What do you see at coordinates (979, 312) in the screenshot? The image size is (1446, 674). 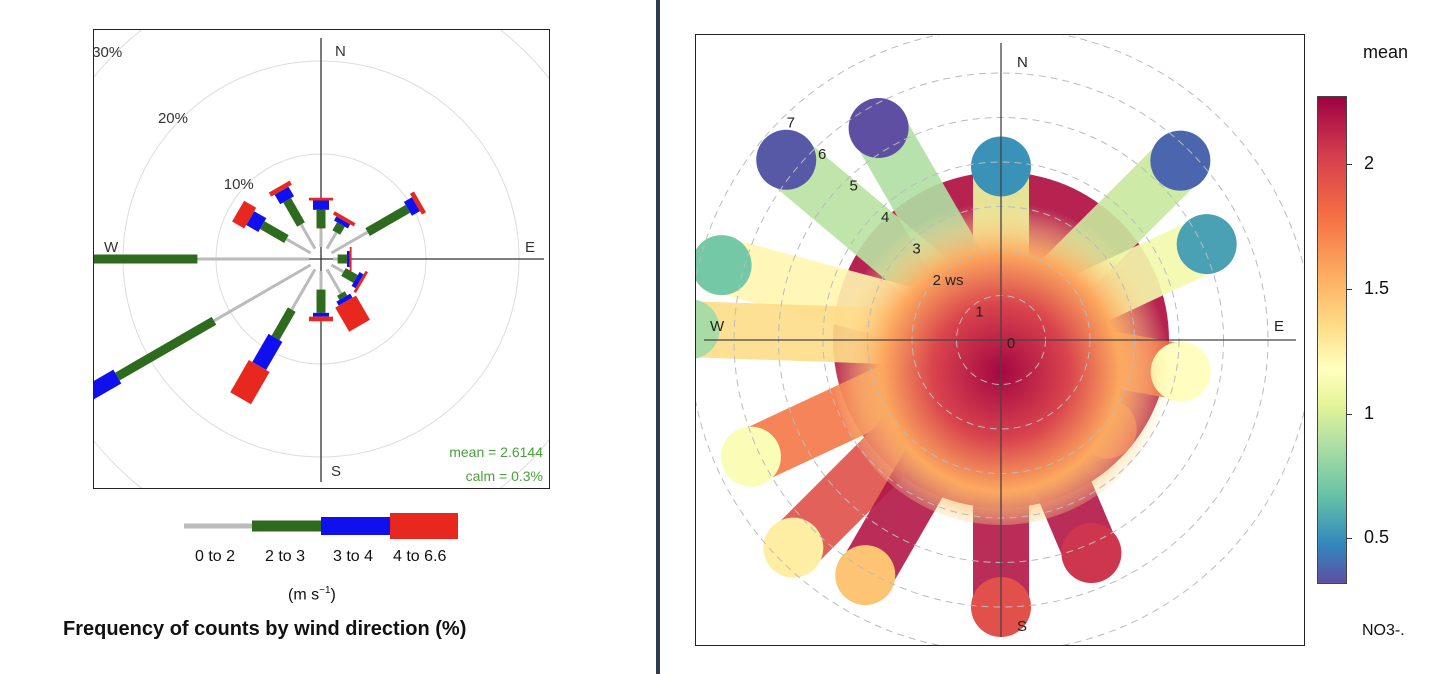 I see `ws-label: 1` at bounding box center [979, 312].